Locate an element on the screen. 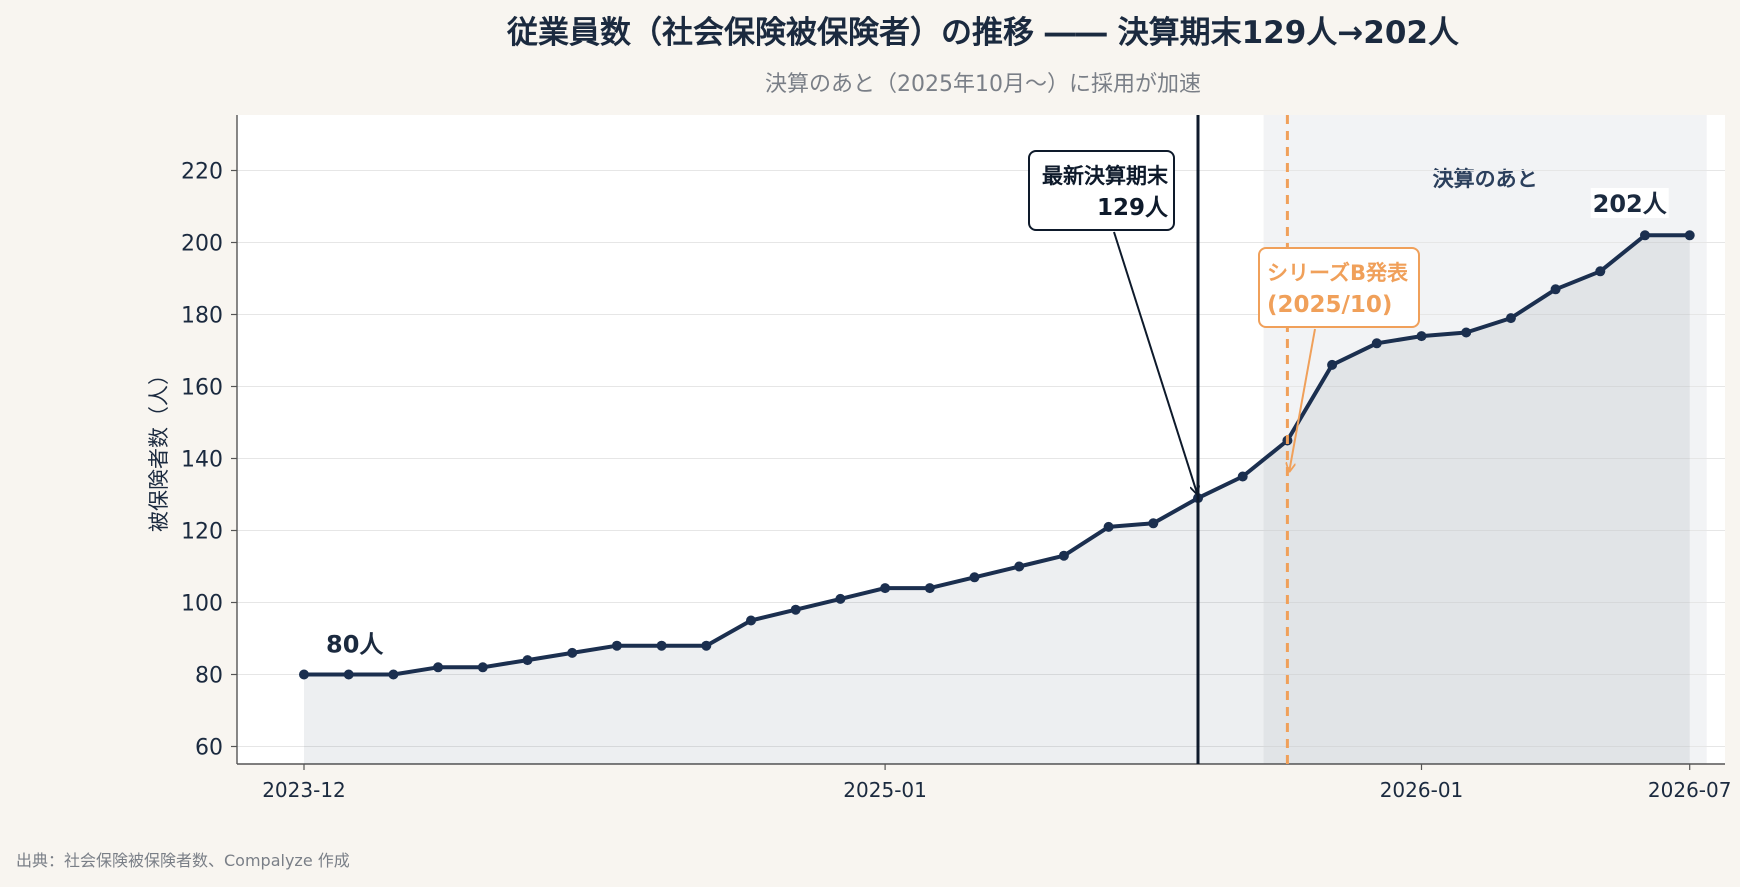  fiscal-end-annotation-box is located at coordinates (1101, 190).